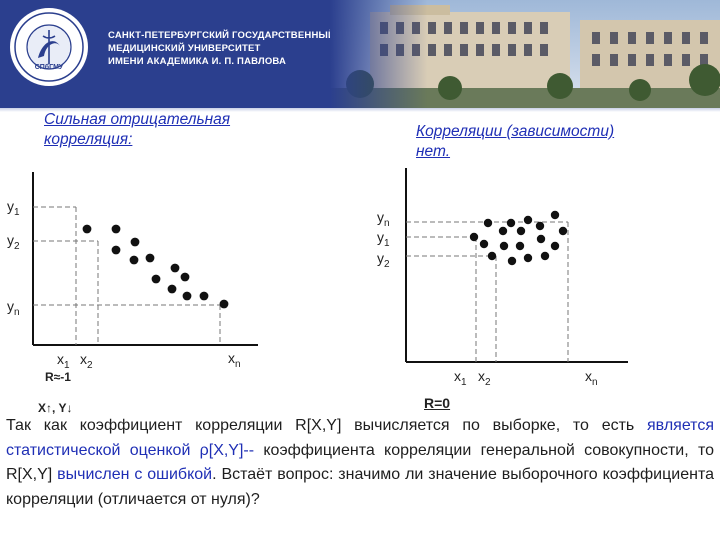  Describe the element at coordinates (49, 67) in the screenshot. I see `svg-text: СПбГМУ` at that location.